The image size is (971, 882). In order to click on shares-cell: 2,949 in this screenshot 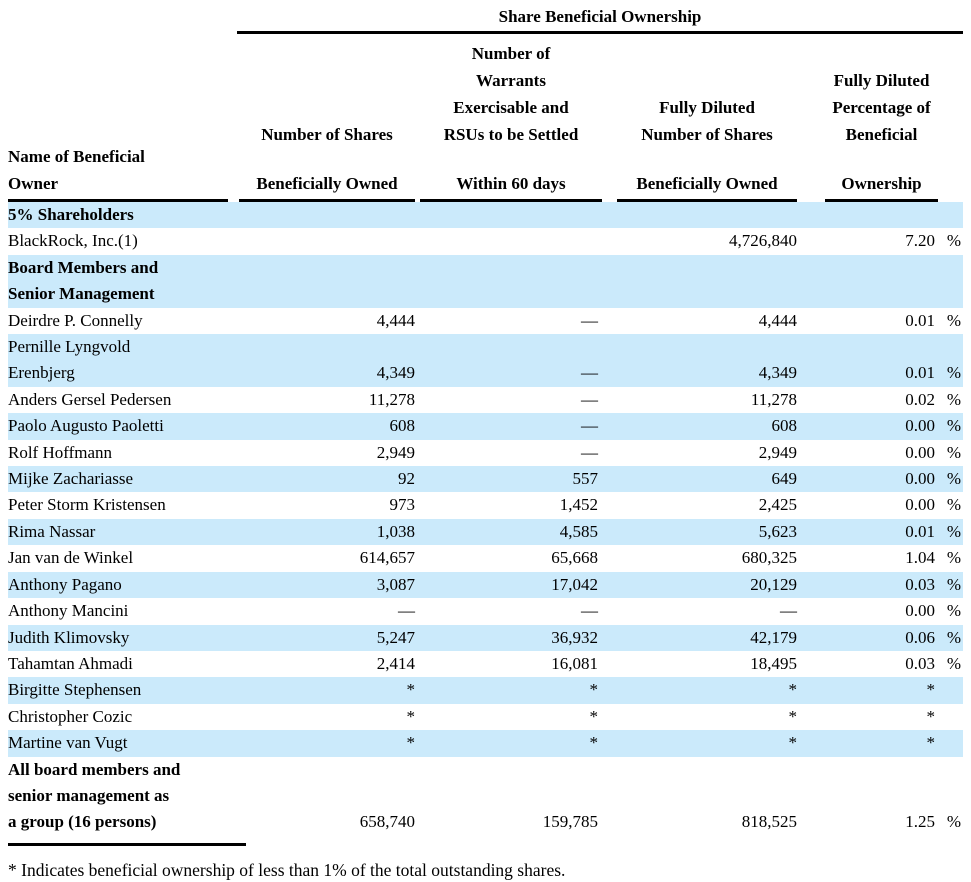, I will do `click(395, 452)`.